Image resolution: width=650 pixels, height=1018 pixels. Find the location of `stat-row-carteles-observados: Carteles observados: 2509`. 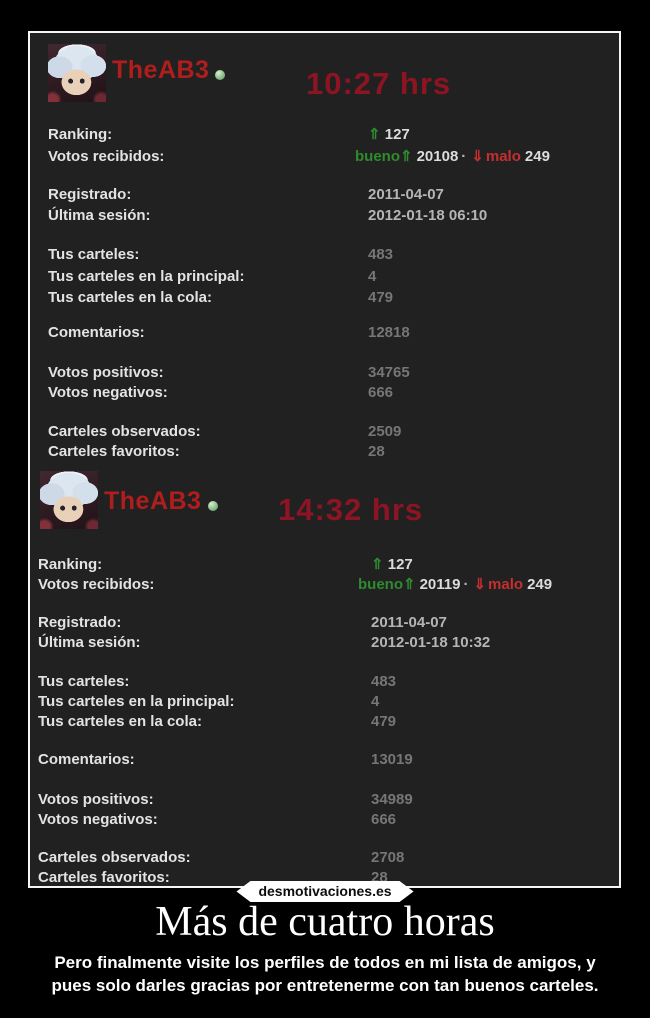

stat-row-carteles-observados: Carteles observados: 2509 is located at coordinates (225, 431).